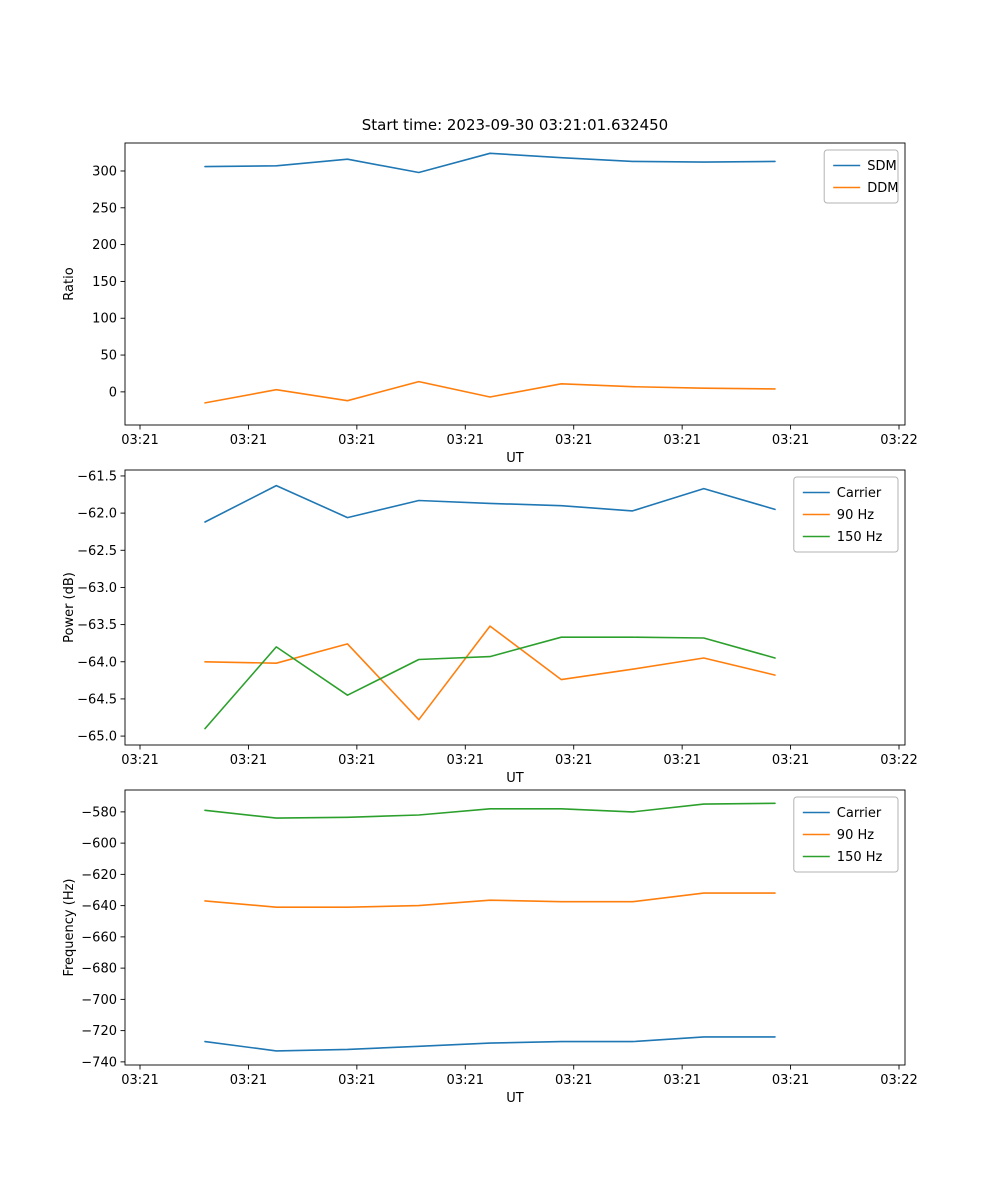 The height and width of the screenshot is (1200, 1000). I want to click on y-tick-label: −62.0, so click(97, 514).